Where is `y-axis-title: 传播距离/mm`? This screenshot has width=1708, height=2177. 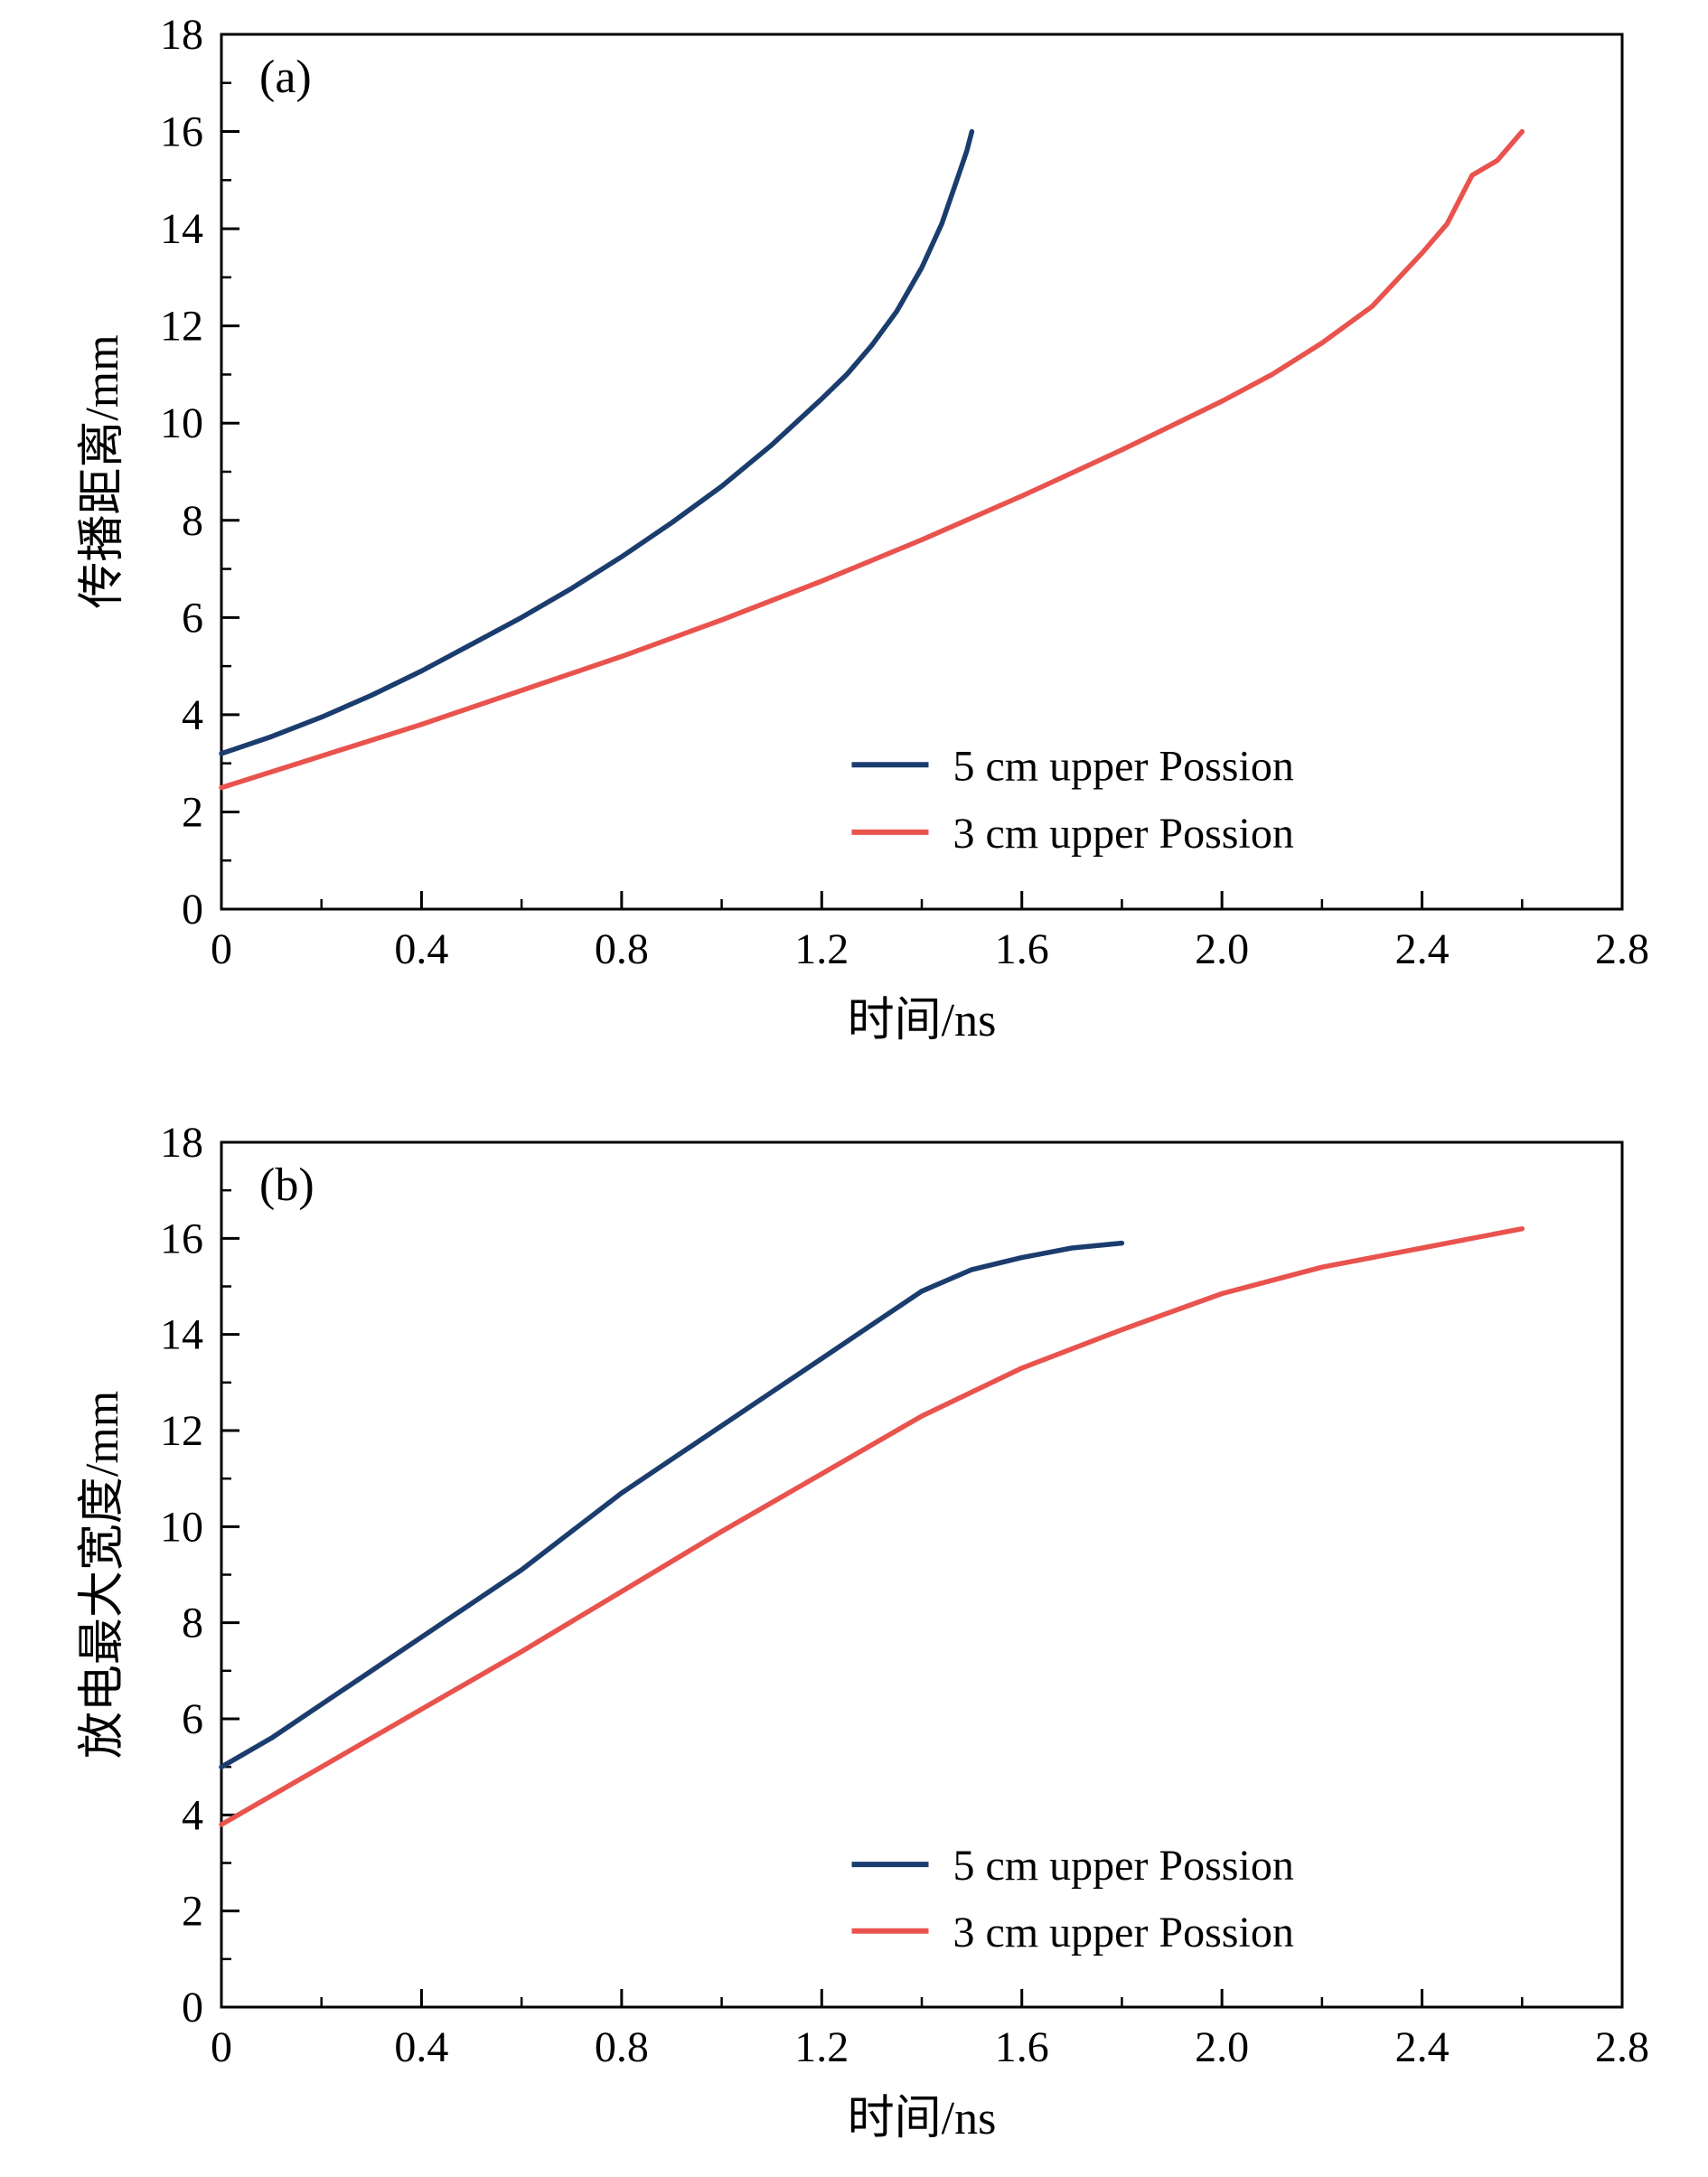 y-axis-title: 传播距离/mm is located at coordinates (102, 471).